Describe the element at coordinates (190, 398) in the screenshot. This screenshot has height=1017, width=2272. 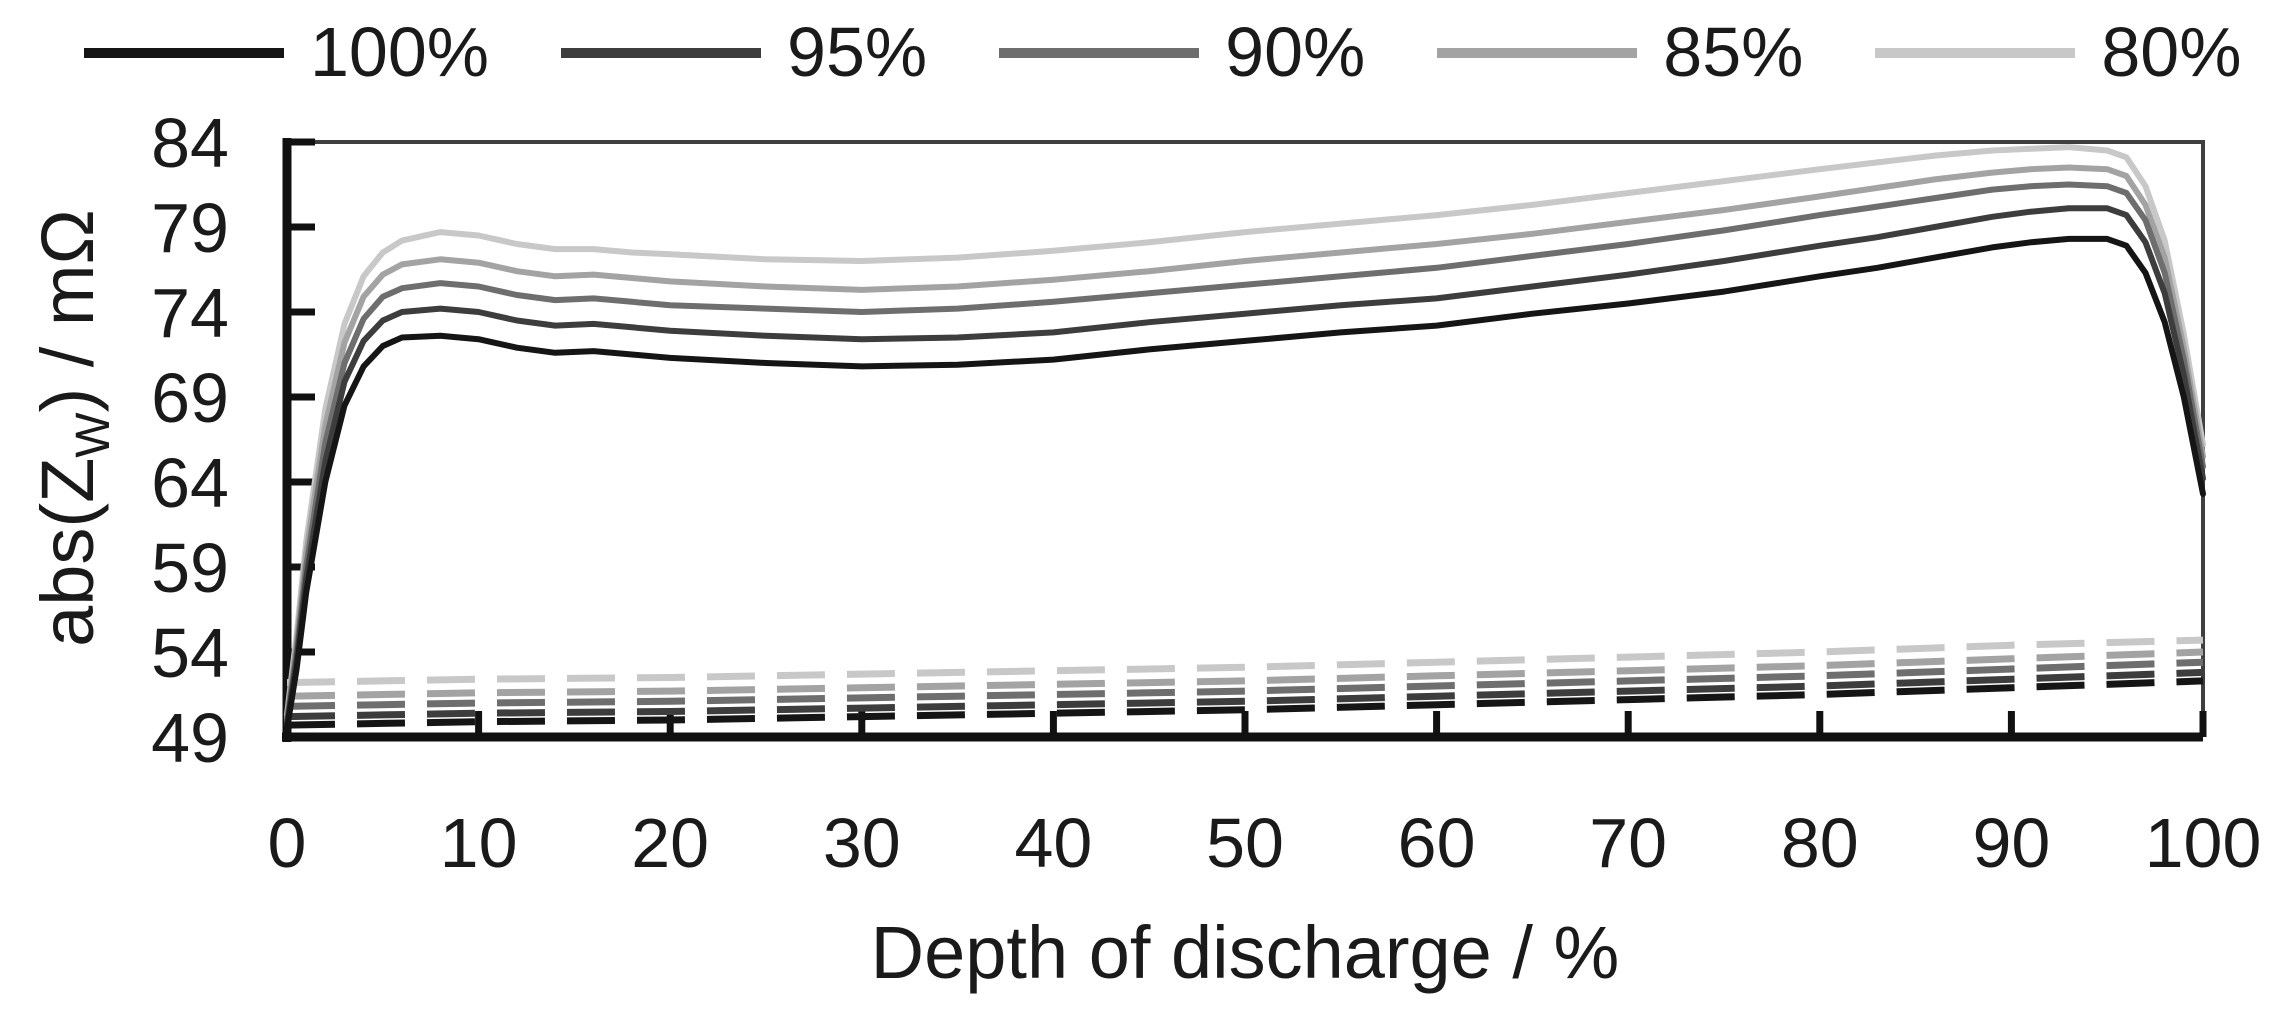
I see `y-tick-label: 69` at that location.